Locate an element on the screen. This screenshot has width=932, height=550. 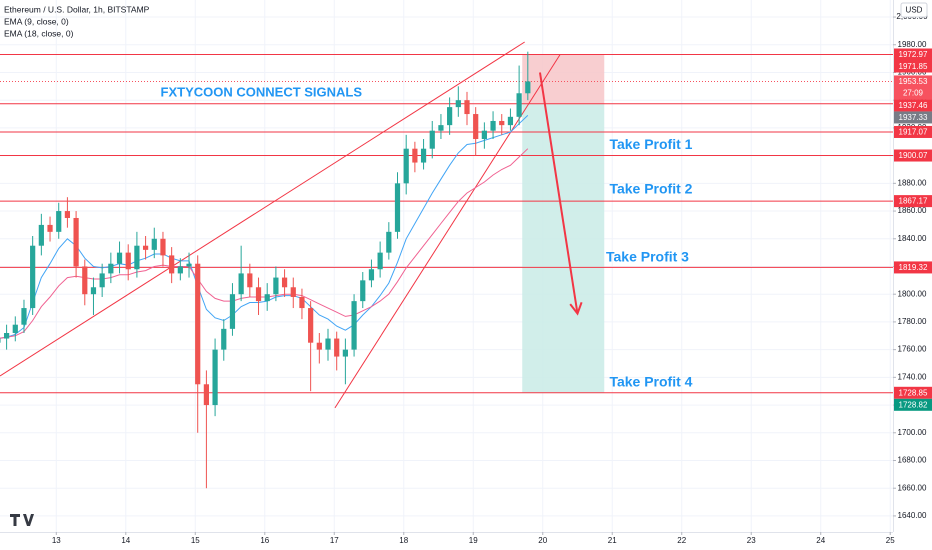
x-tick-label: 15 is located at coordinates (195, 540).